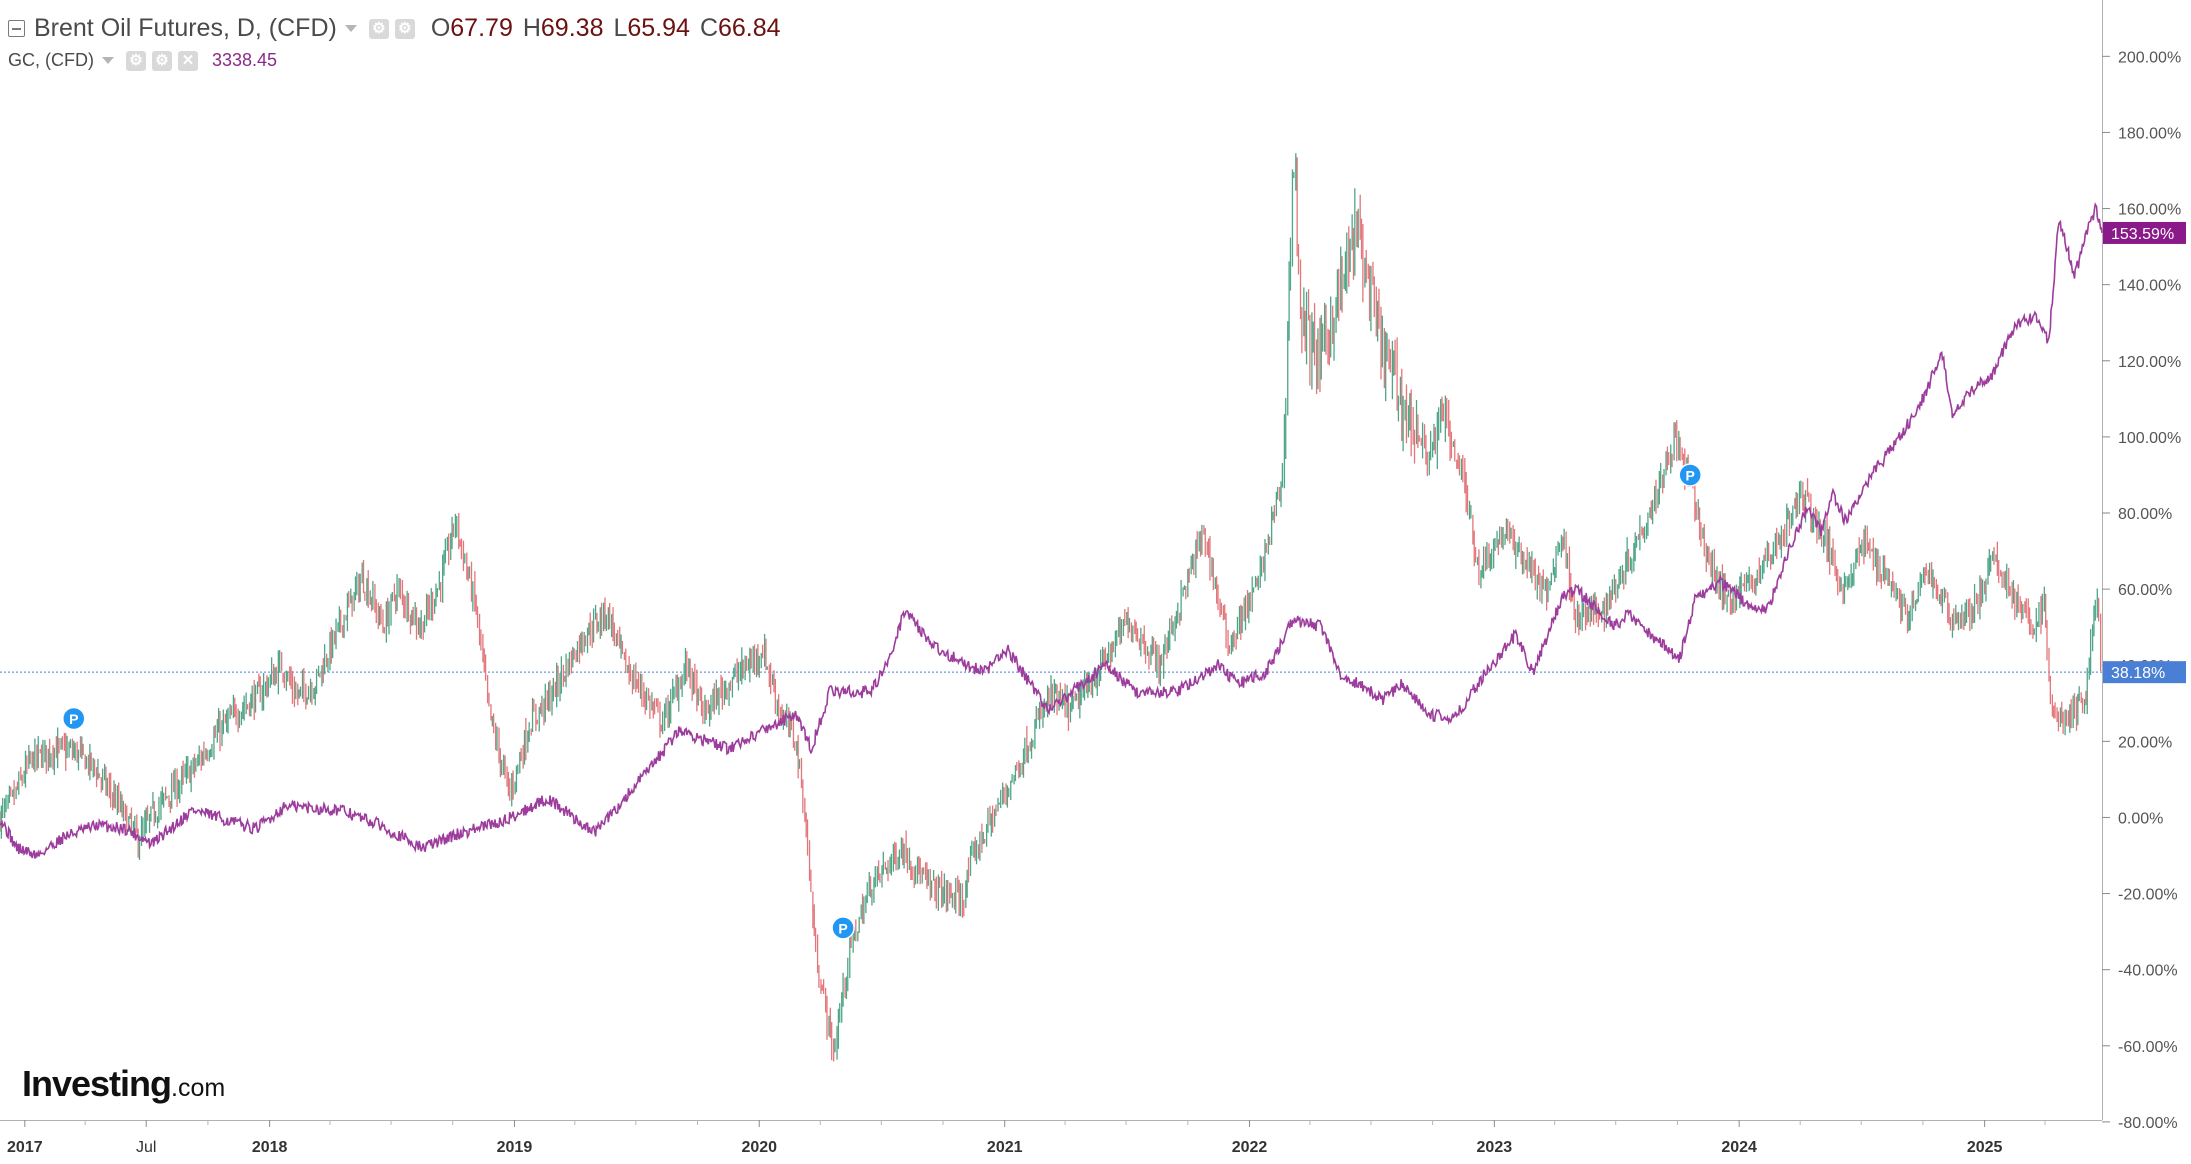 This screenshot has width=2191, height=1164. I want to click on y-tick-label: -80.00%, so click(2148, 1123).